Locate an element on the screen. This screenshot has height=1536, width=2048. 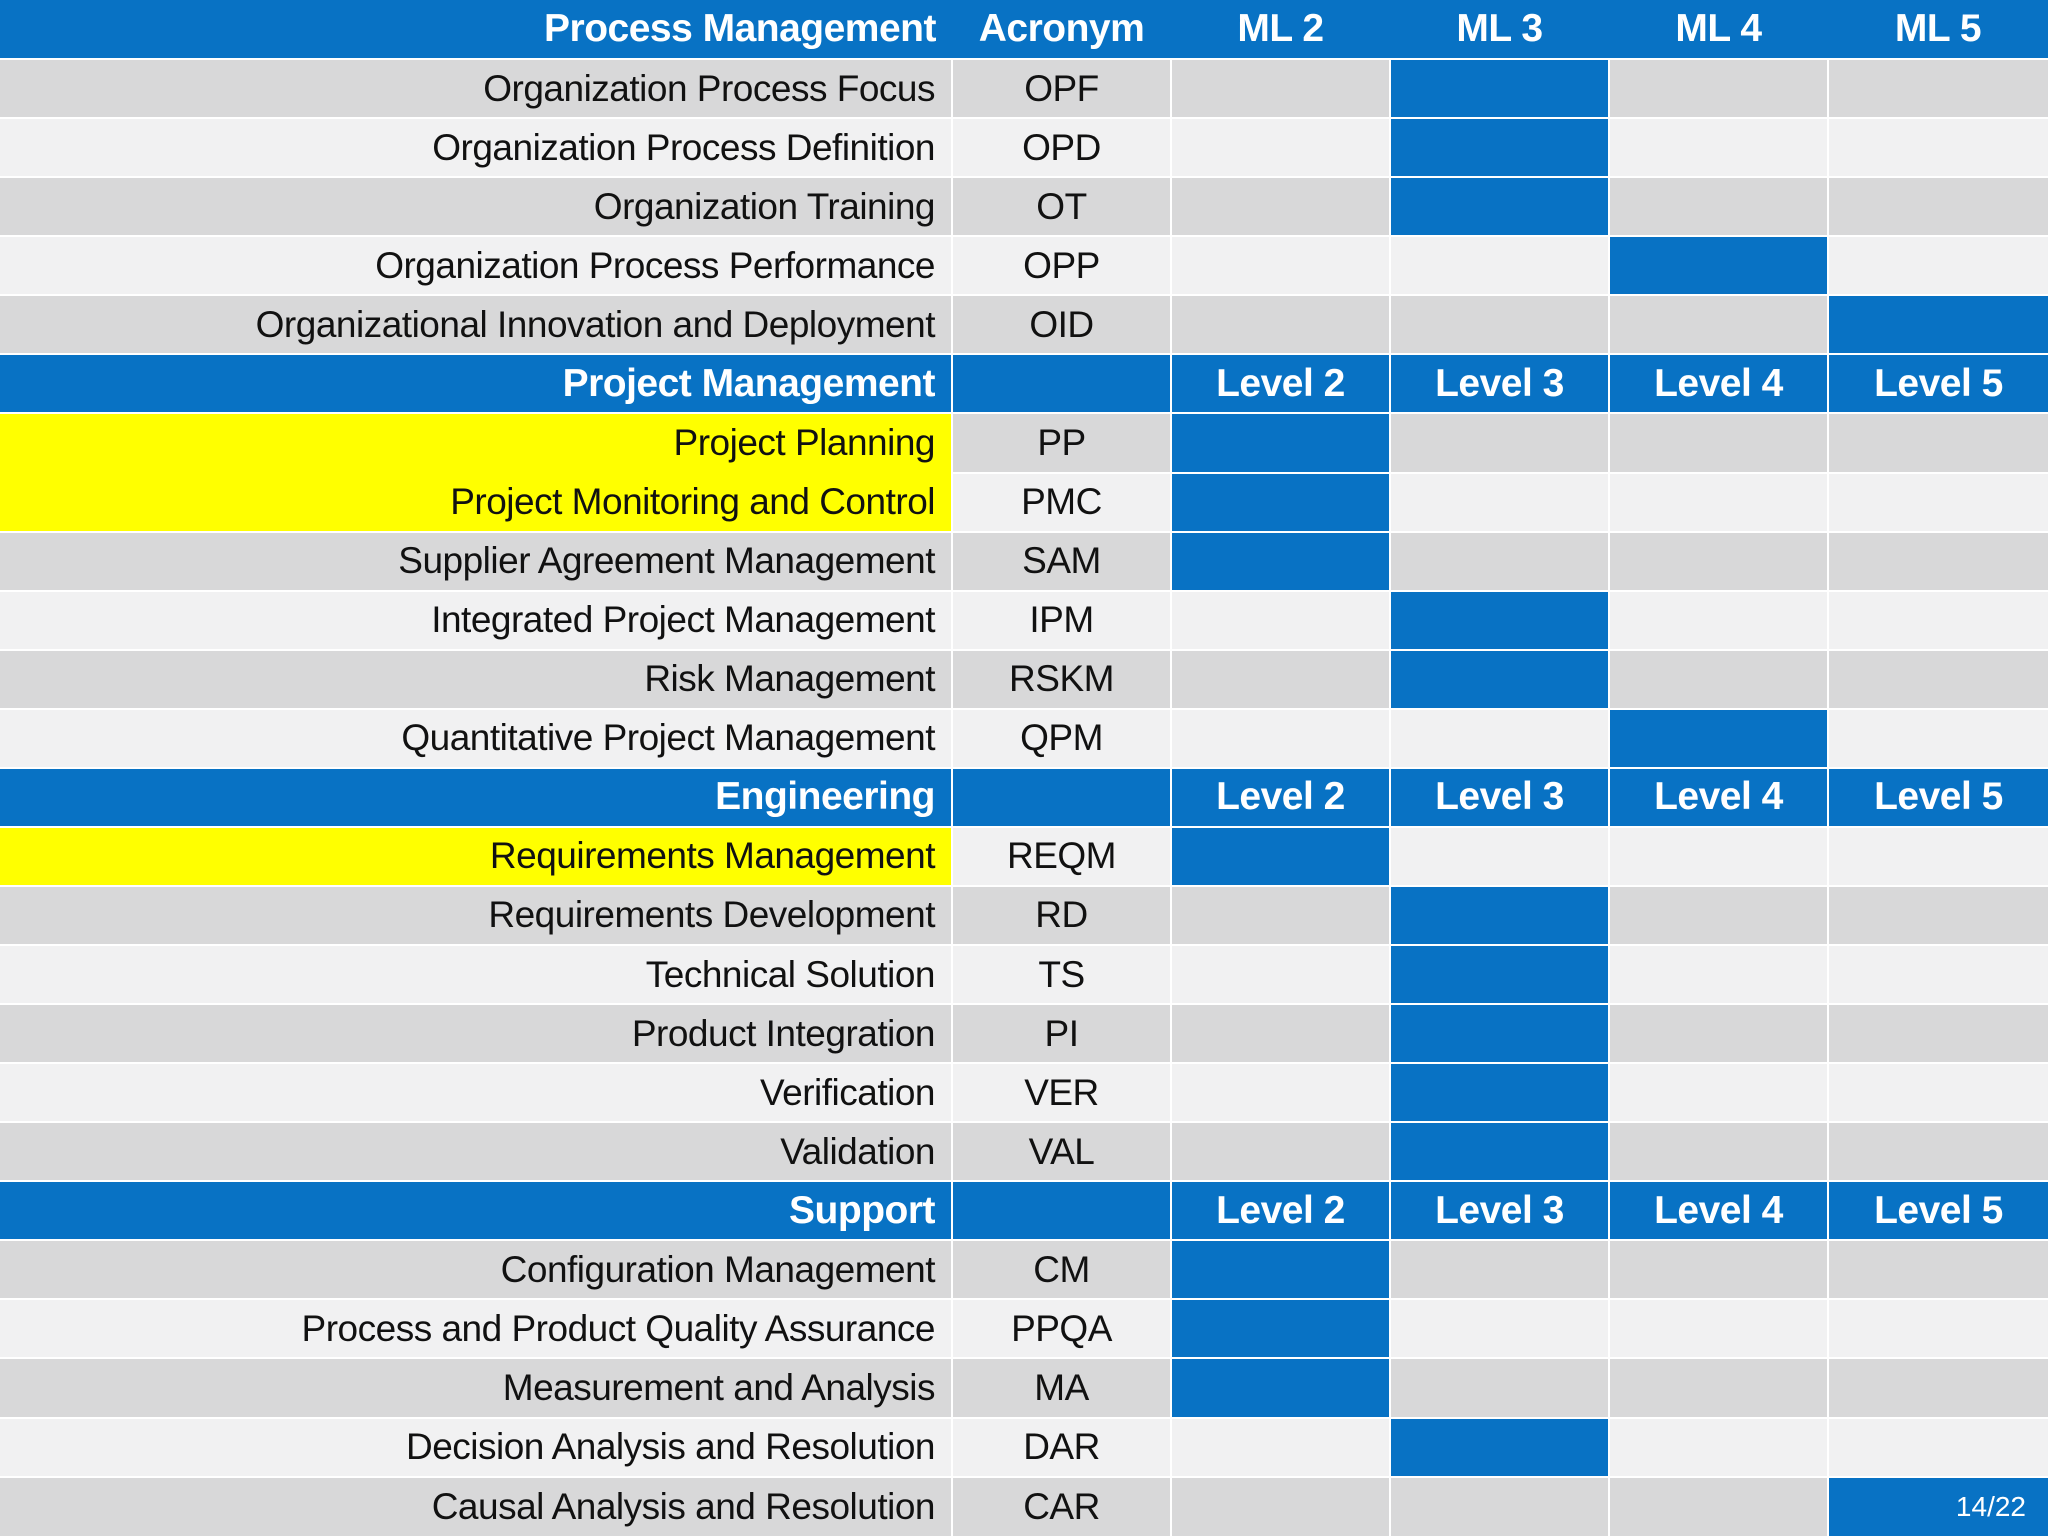
process-area-name: Requirements Management is located at coordinates (476, 855).